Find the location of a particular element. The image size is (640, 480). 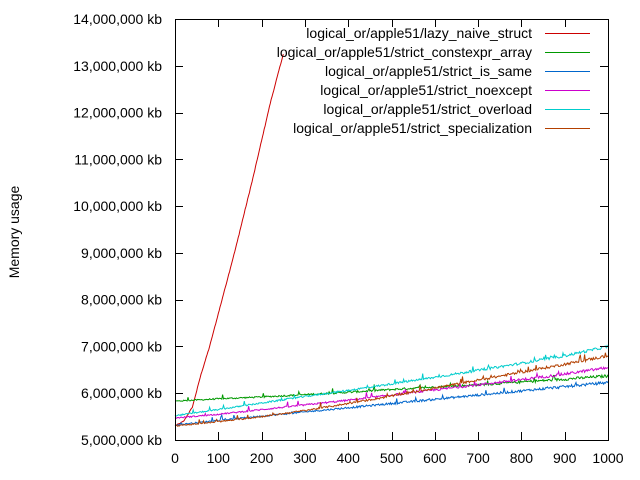

x-tick-label: 300 is located at coordinates (305, 458).